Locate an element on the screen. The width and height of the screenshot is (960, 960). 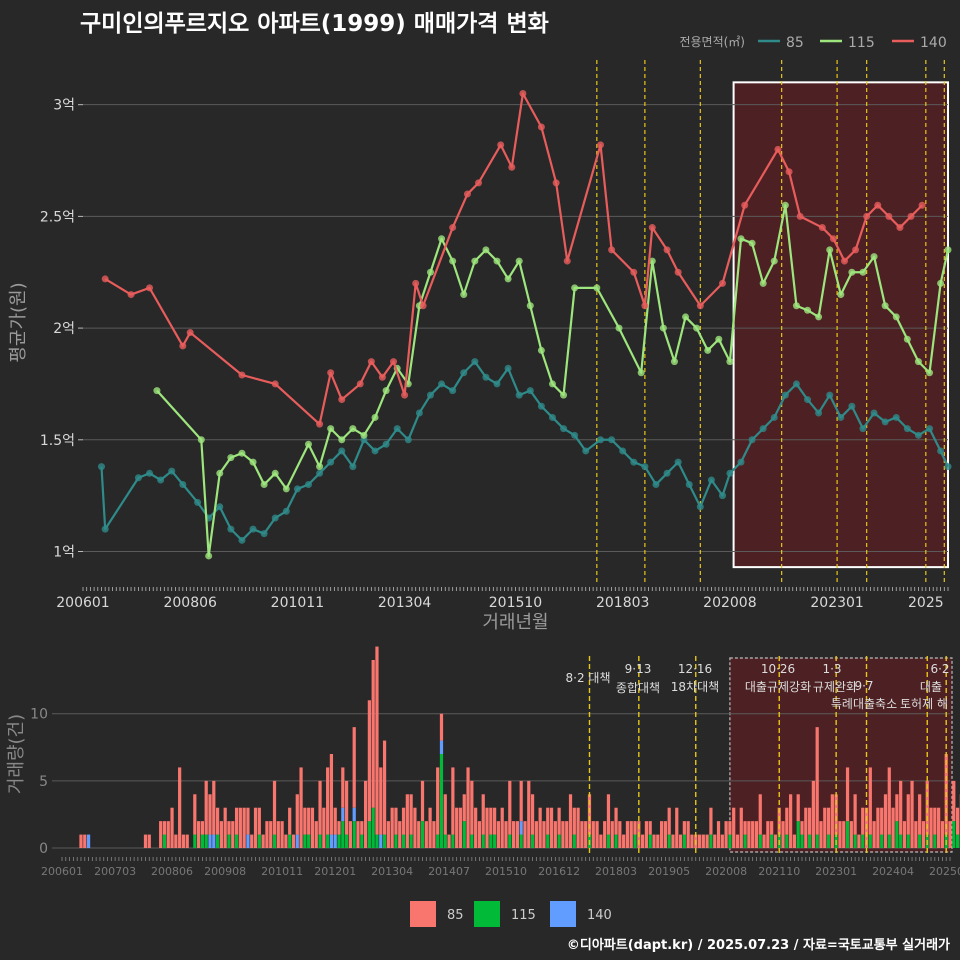
bar-x-tick-label: 200908 is located at coordinates (225, 871).